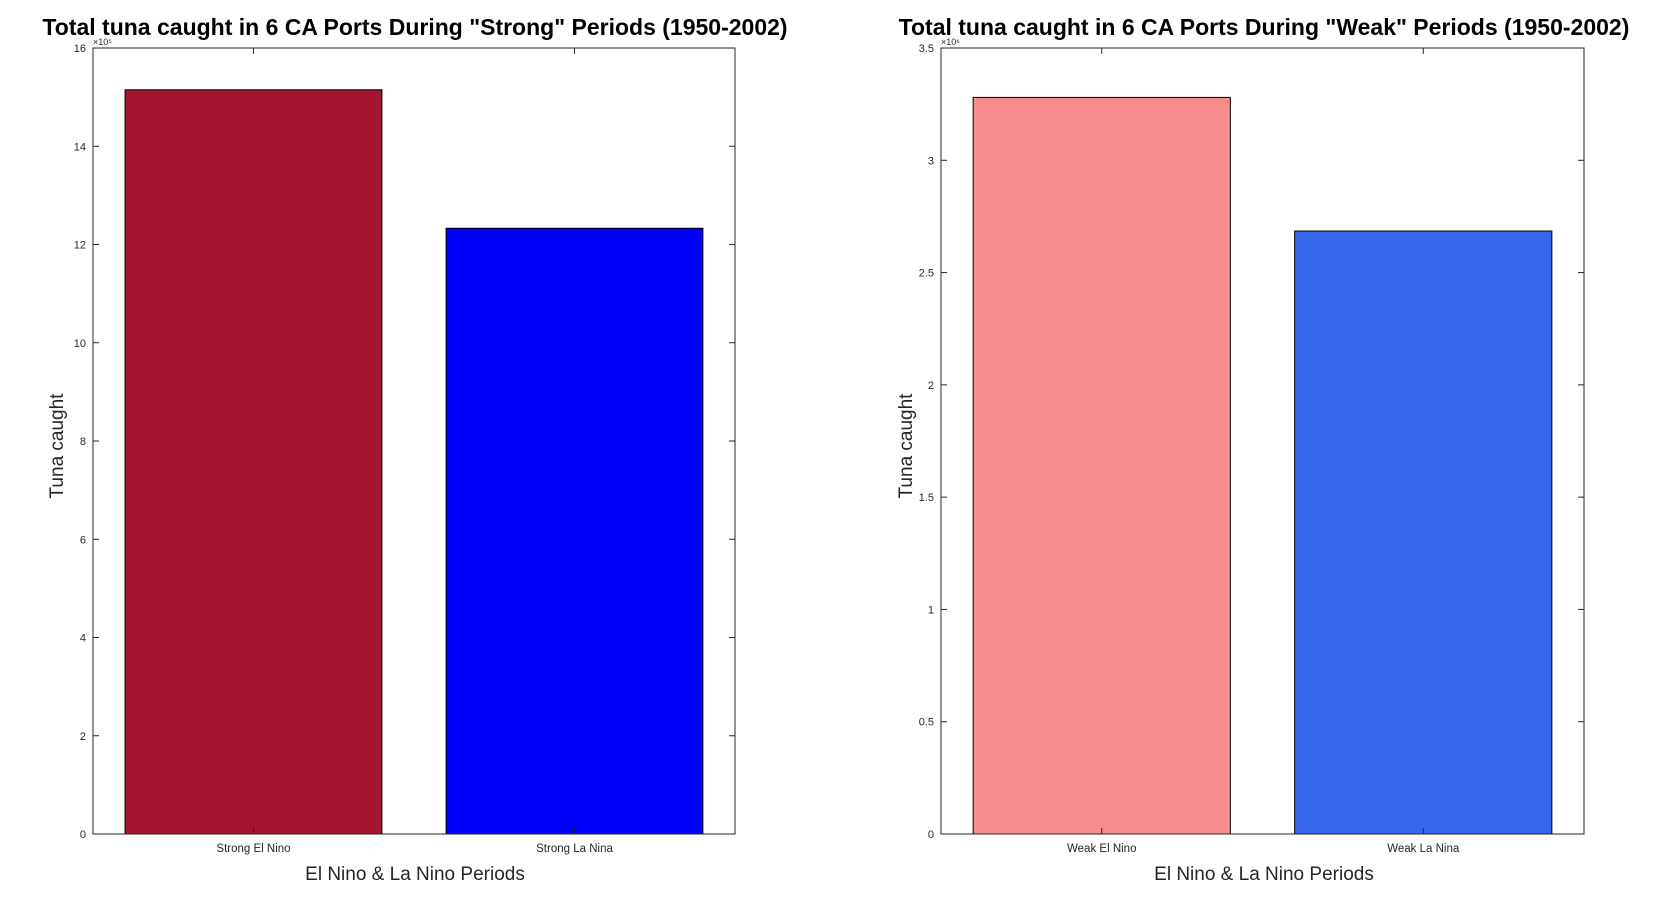 This screenshot has height=905, width=1656. Describe the element at coordinates (1101, 849) in the screenshot. I see `x-tick-label: Weak El Nino` at that location.